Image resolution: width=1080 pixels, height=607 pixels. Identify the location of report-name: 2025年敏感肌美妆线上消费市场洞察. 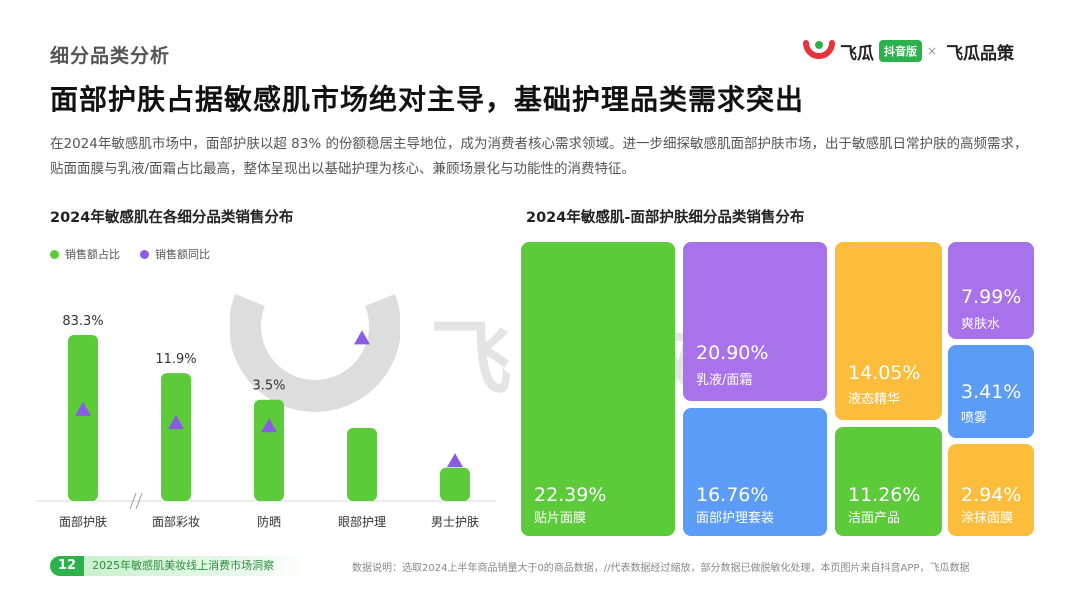
(194, 566).